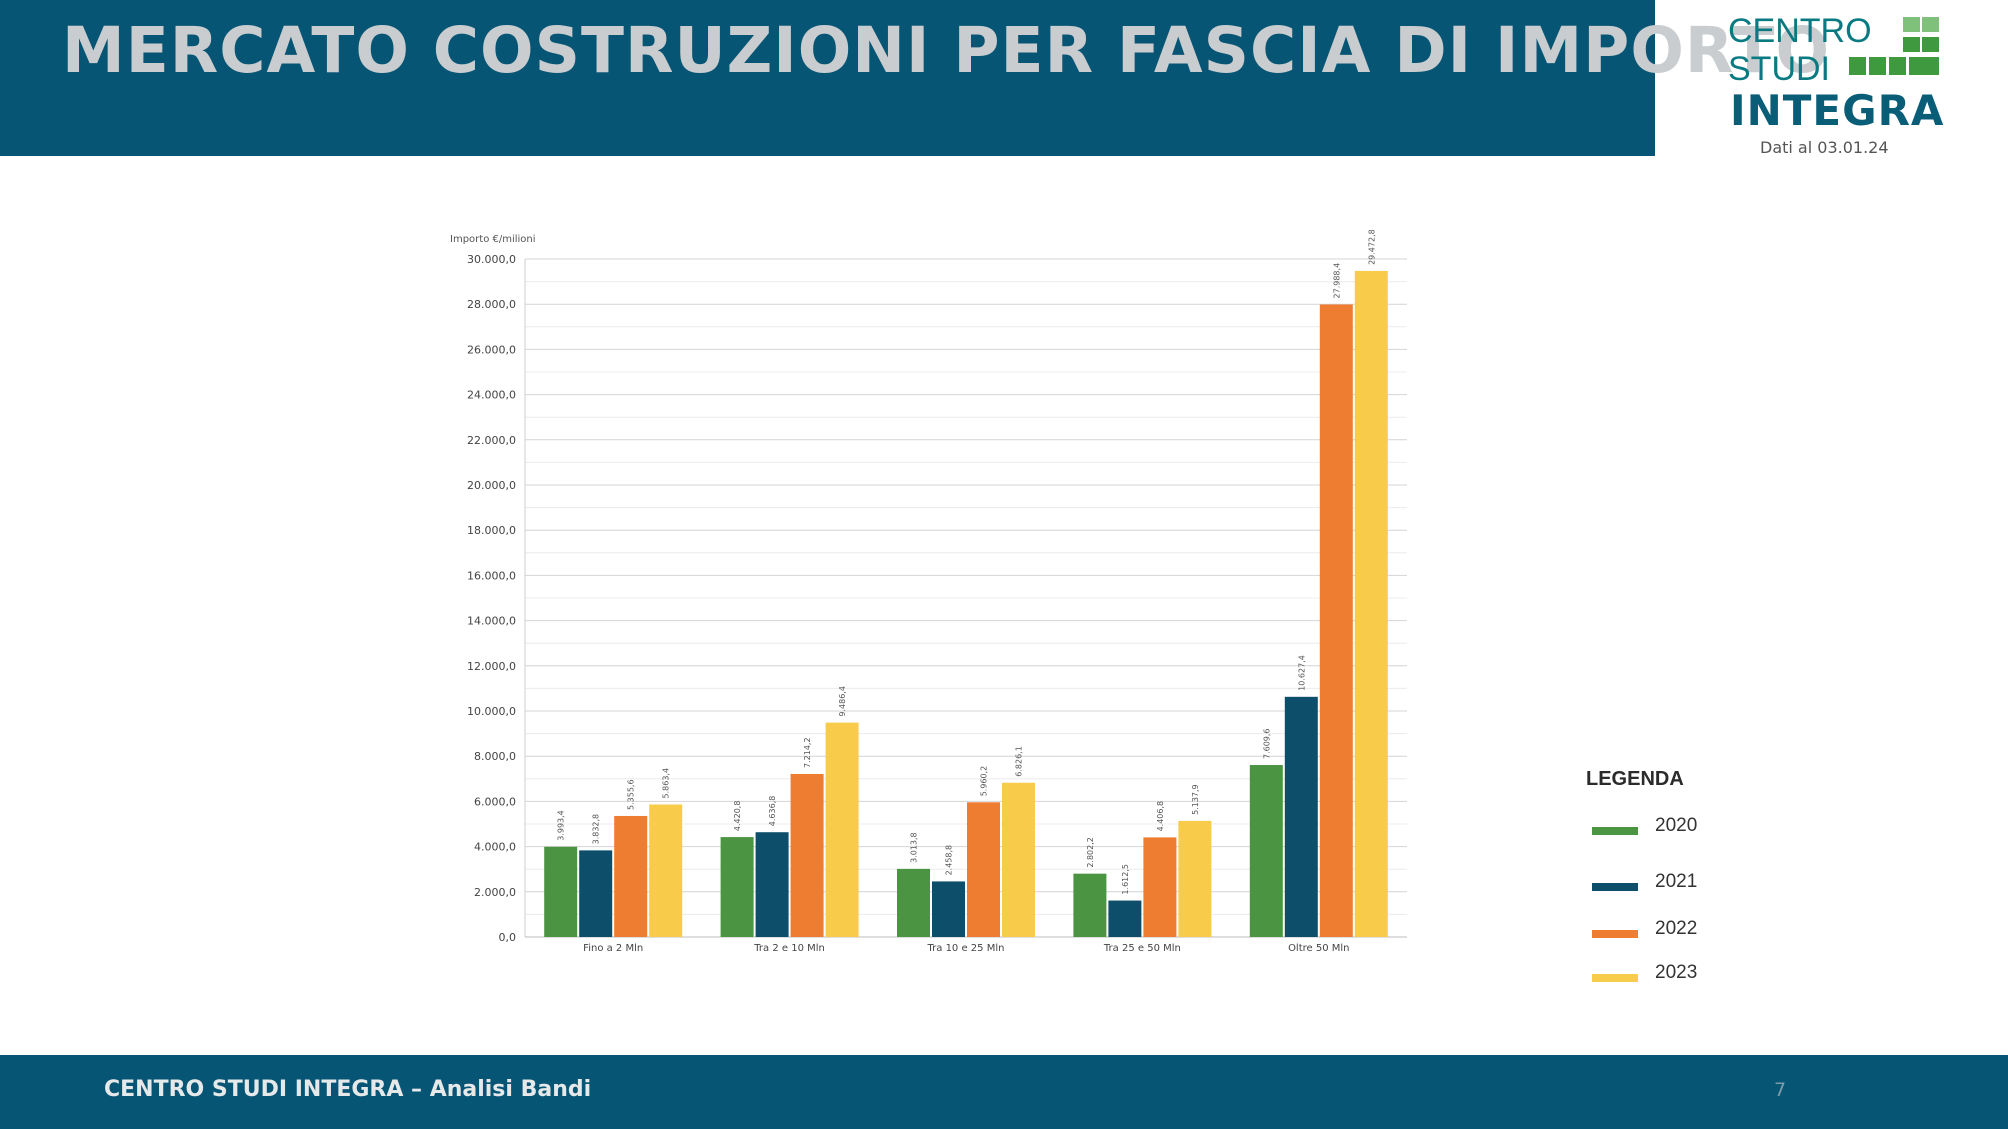 This screenshot has height=1129, width=2008. Describe the element at coordinates (966, 948) in the screenshot. I see `x-tick-label: Tra 10 e 25 Mln` at that location.